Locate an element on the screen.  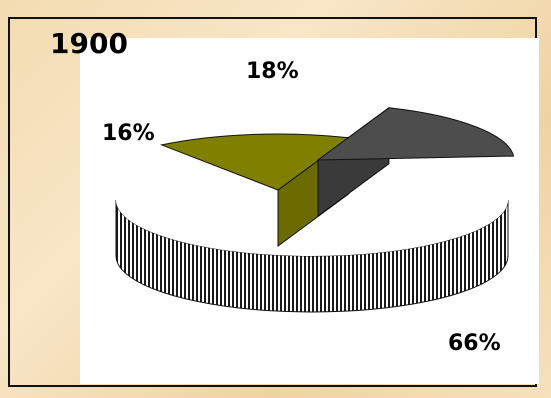
pie-label-18: 18% is located at coordinates (272, 71).